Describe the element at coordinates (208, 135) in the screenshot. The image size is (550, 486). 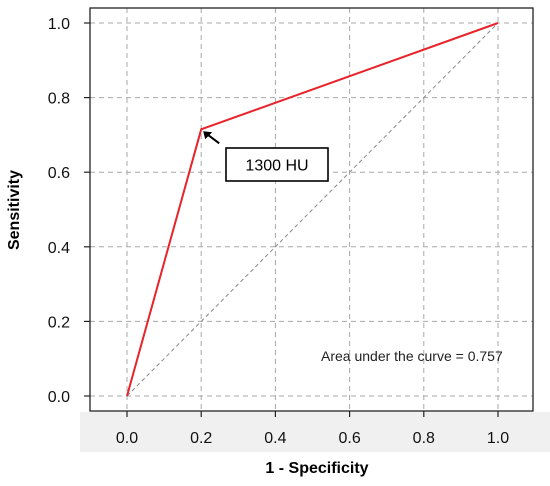
I see `callout-arrowhead` at that location.